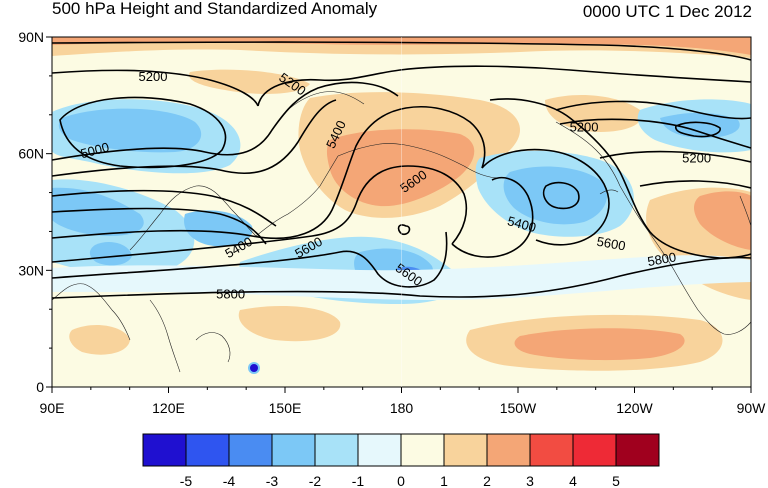  Describe the element at coordinates (634, 408) in the screenshot. I see `lon-tick-label: 120W` at that location.